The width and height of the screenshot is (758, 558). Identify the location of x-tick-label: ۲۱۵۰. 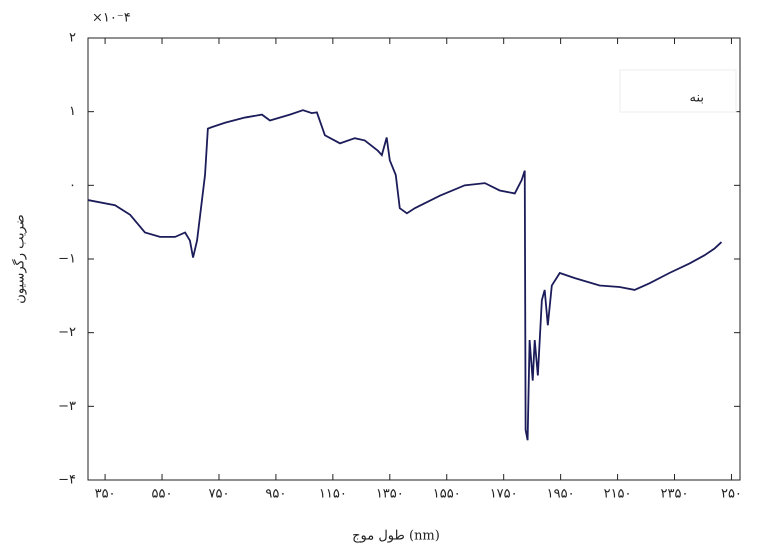
(618, 494).